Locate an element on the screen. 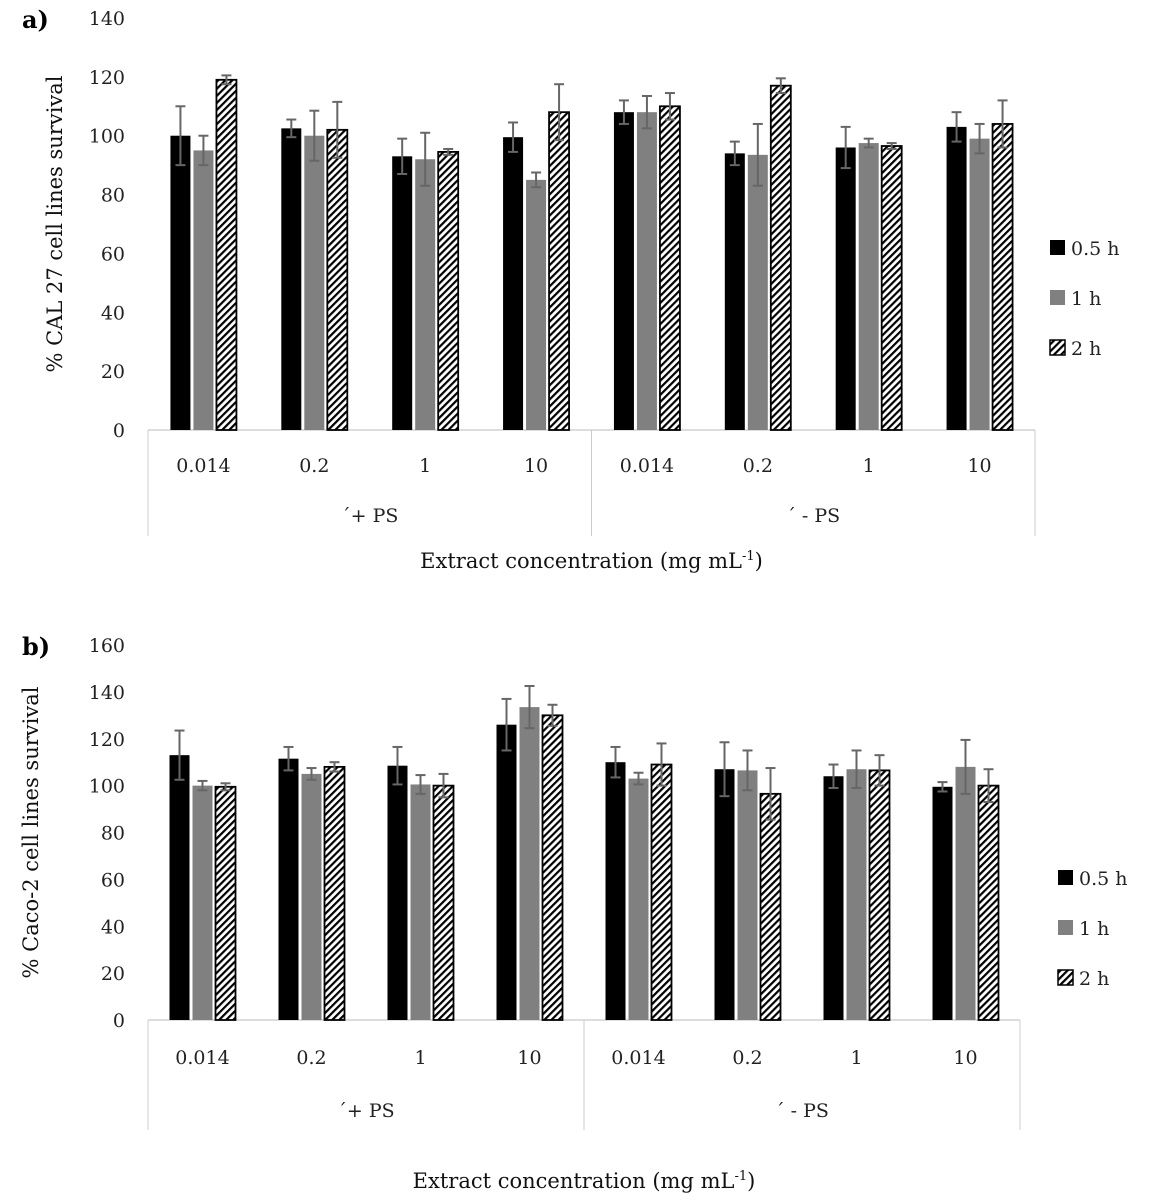 The height and width of the screenshot is (1200, 1154). panel-label: b) is located at coordinates (36, 646).